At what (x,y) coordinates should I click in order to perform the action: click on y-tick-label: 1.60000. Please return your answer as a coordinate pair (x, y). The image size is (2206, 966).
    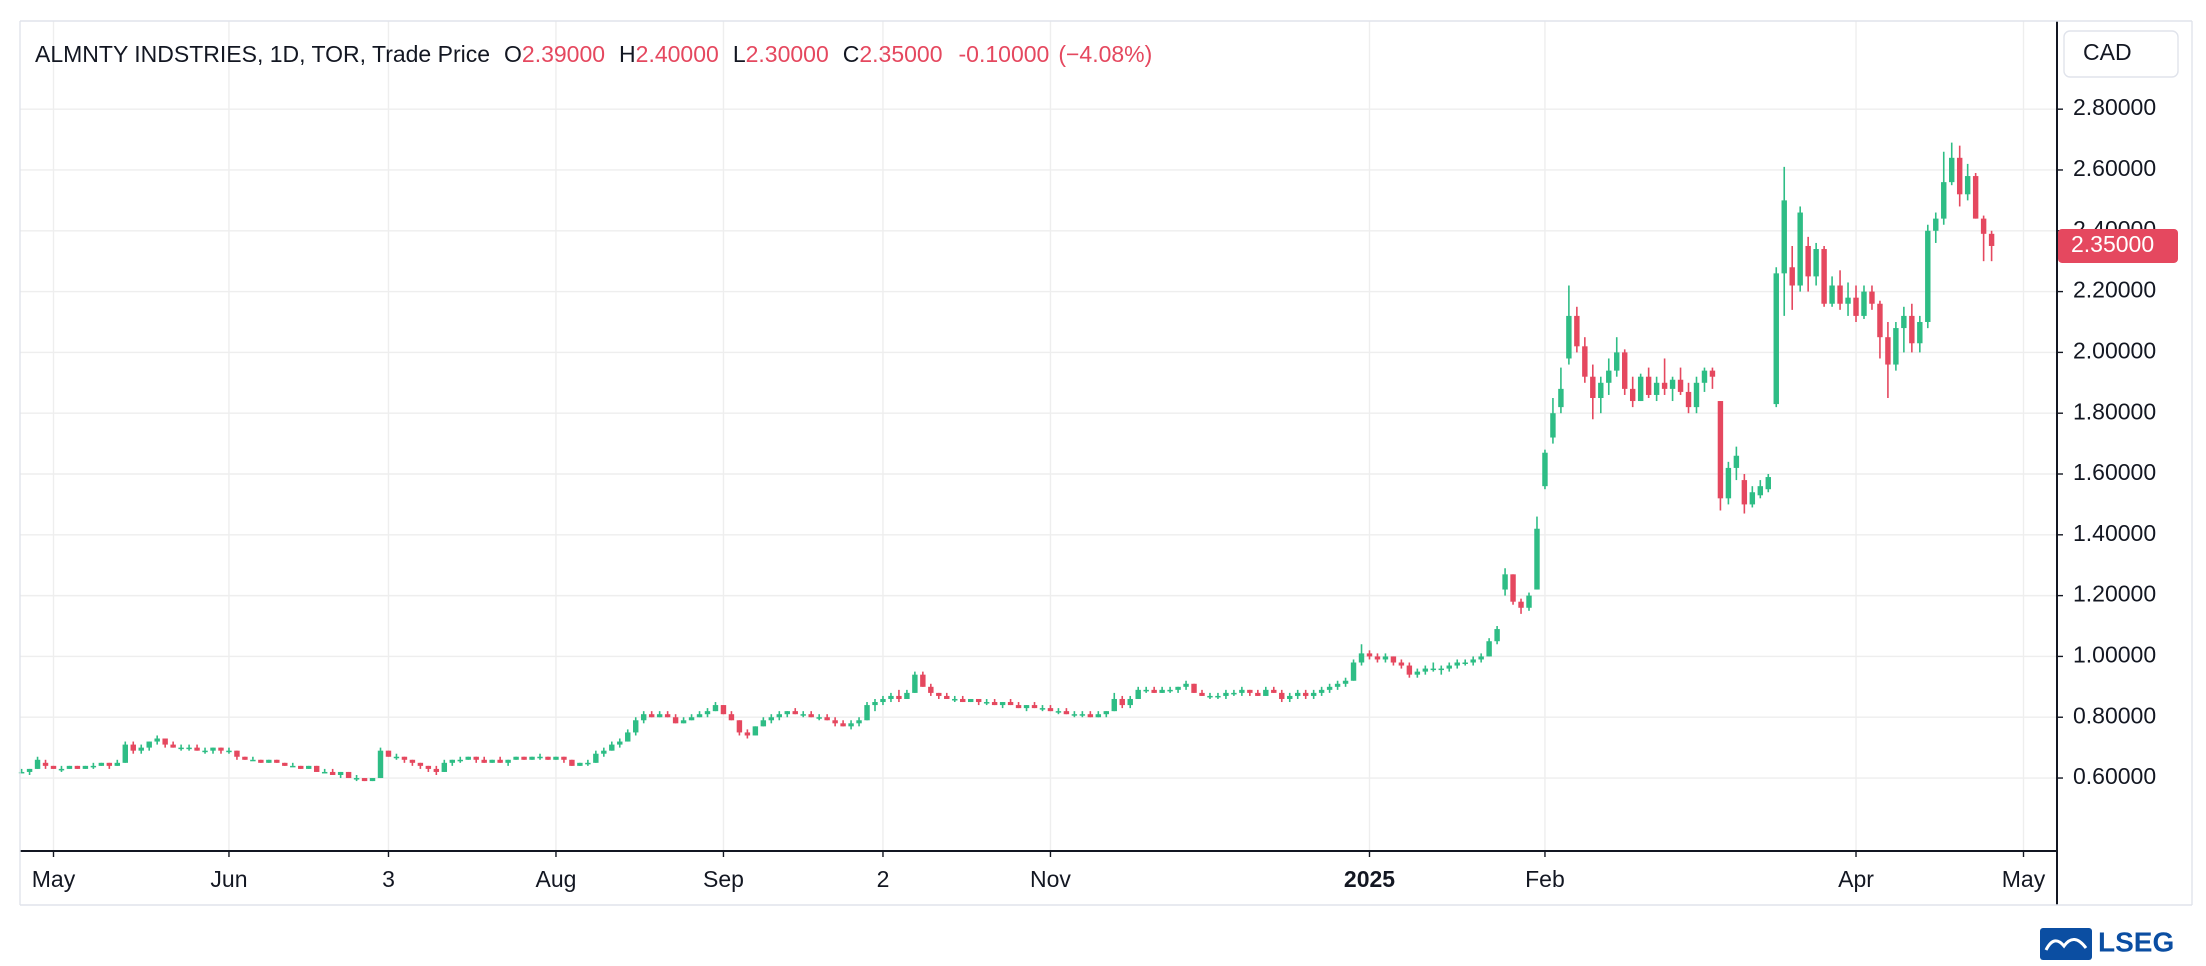
    Looking at the image, I should click on (2114, 472).